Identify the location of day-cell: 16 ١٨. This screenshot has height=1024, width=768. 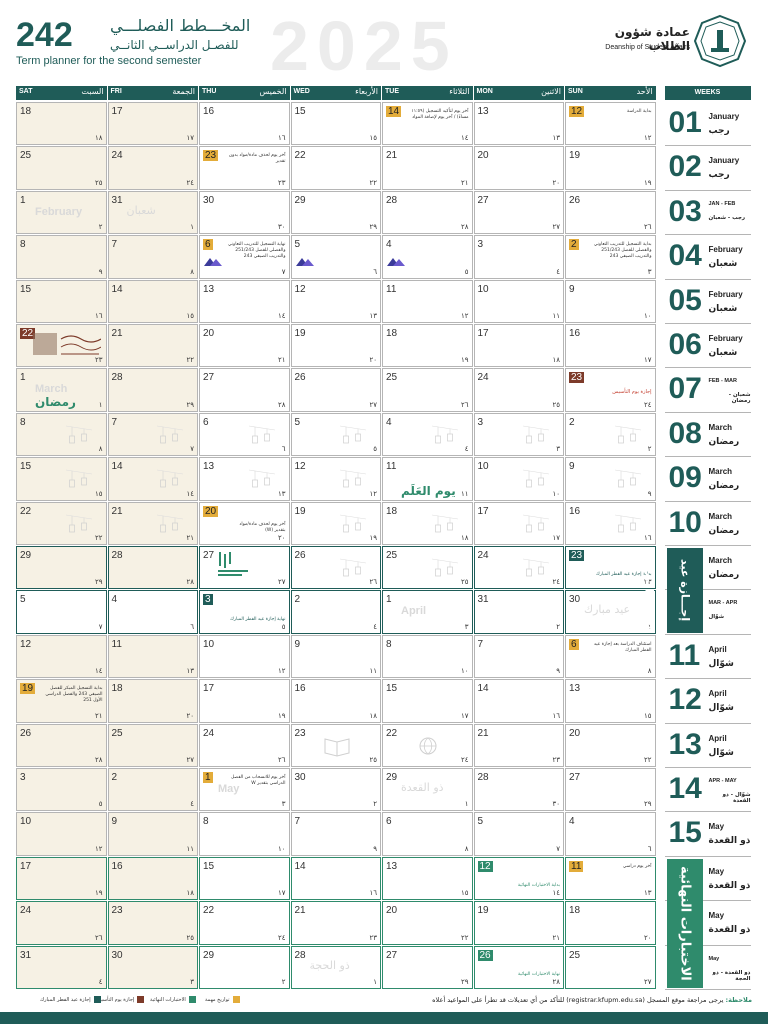
(335, 701).